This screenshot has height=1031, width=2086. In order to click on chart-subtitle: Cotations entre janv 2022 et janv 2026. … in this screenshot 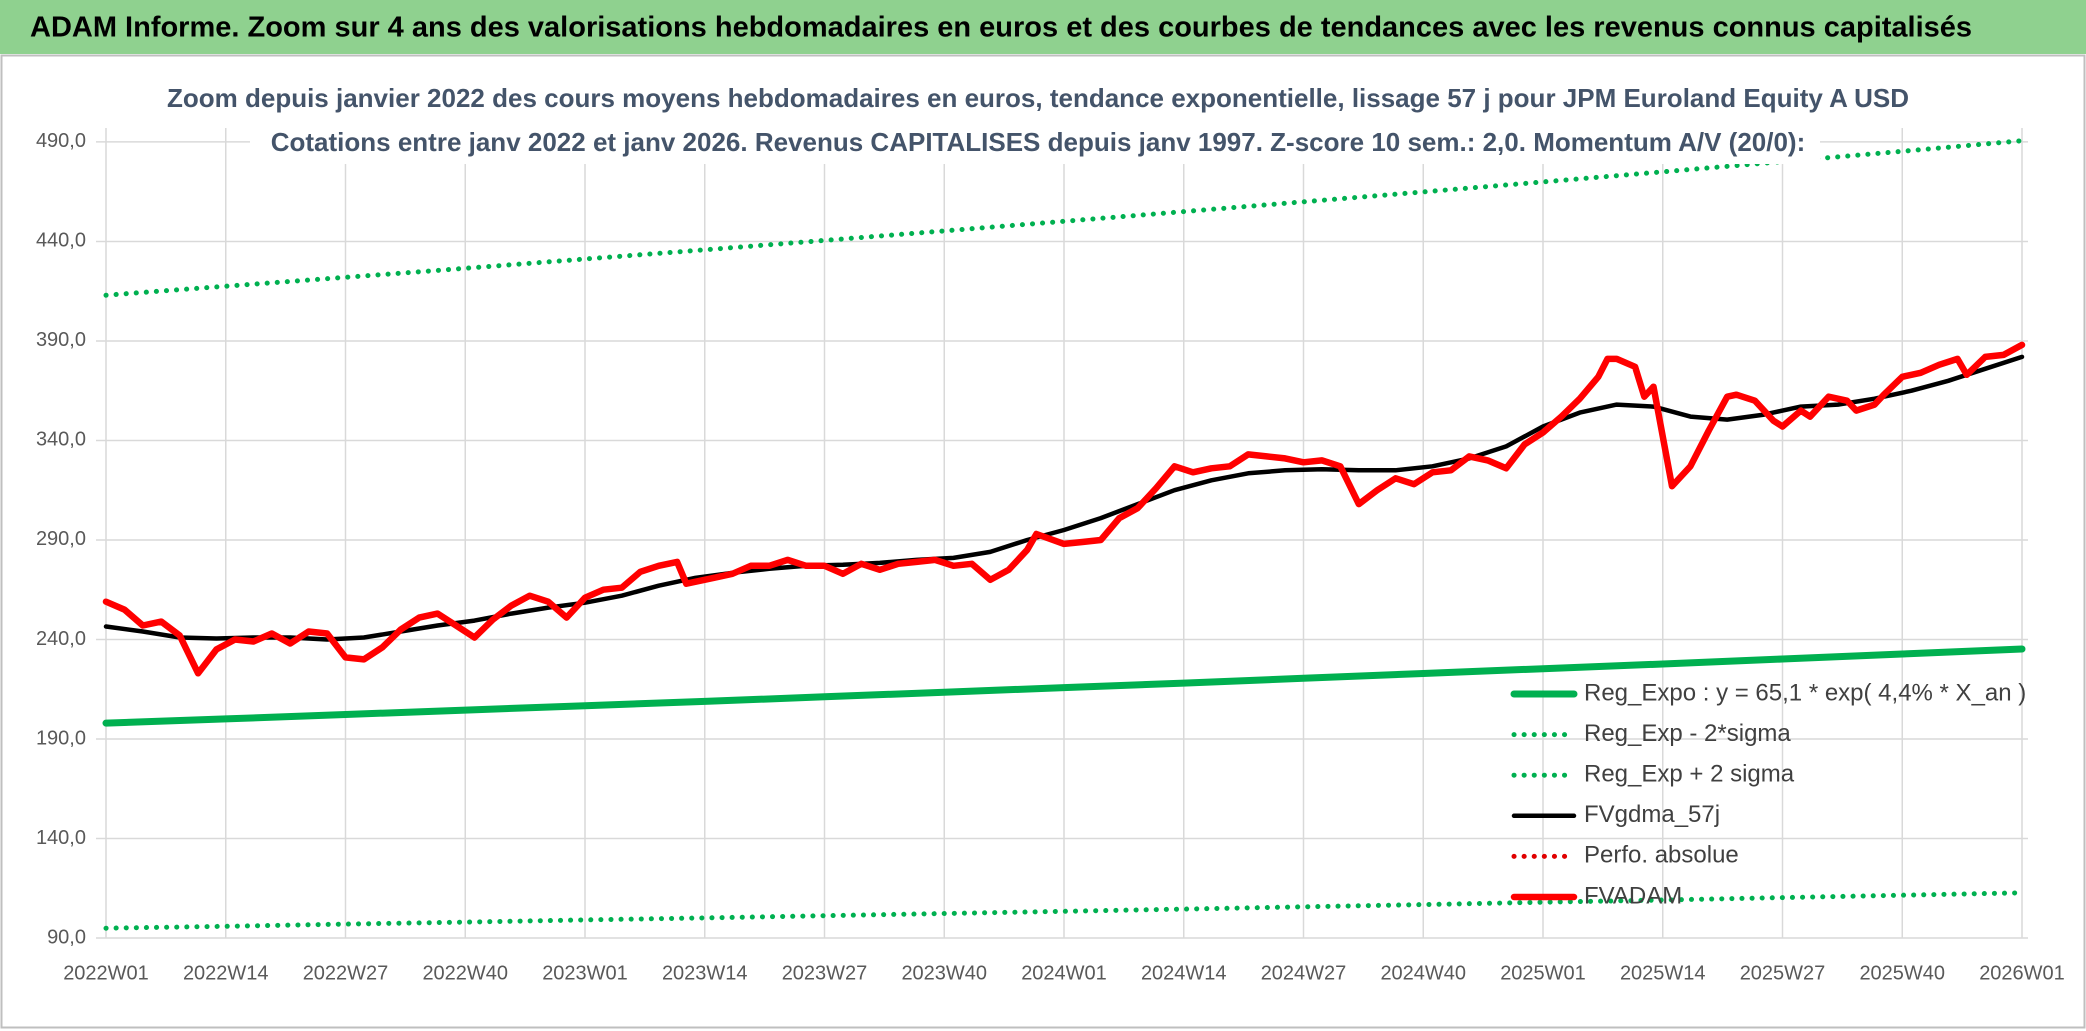, I will do `click(1038, 142)`.